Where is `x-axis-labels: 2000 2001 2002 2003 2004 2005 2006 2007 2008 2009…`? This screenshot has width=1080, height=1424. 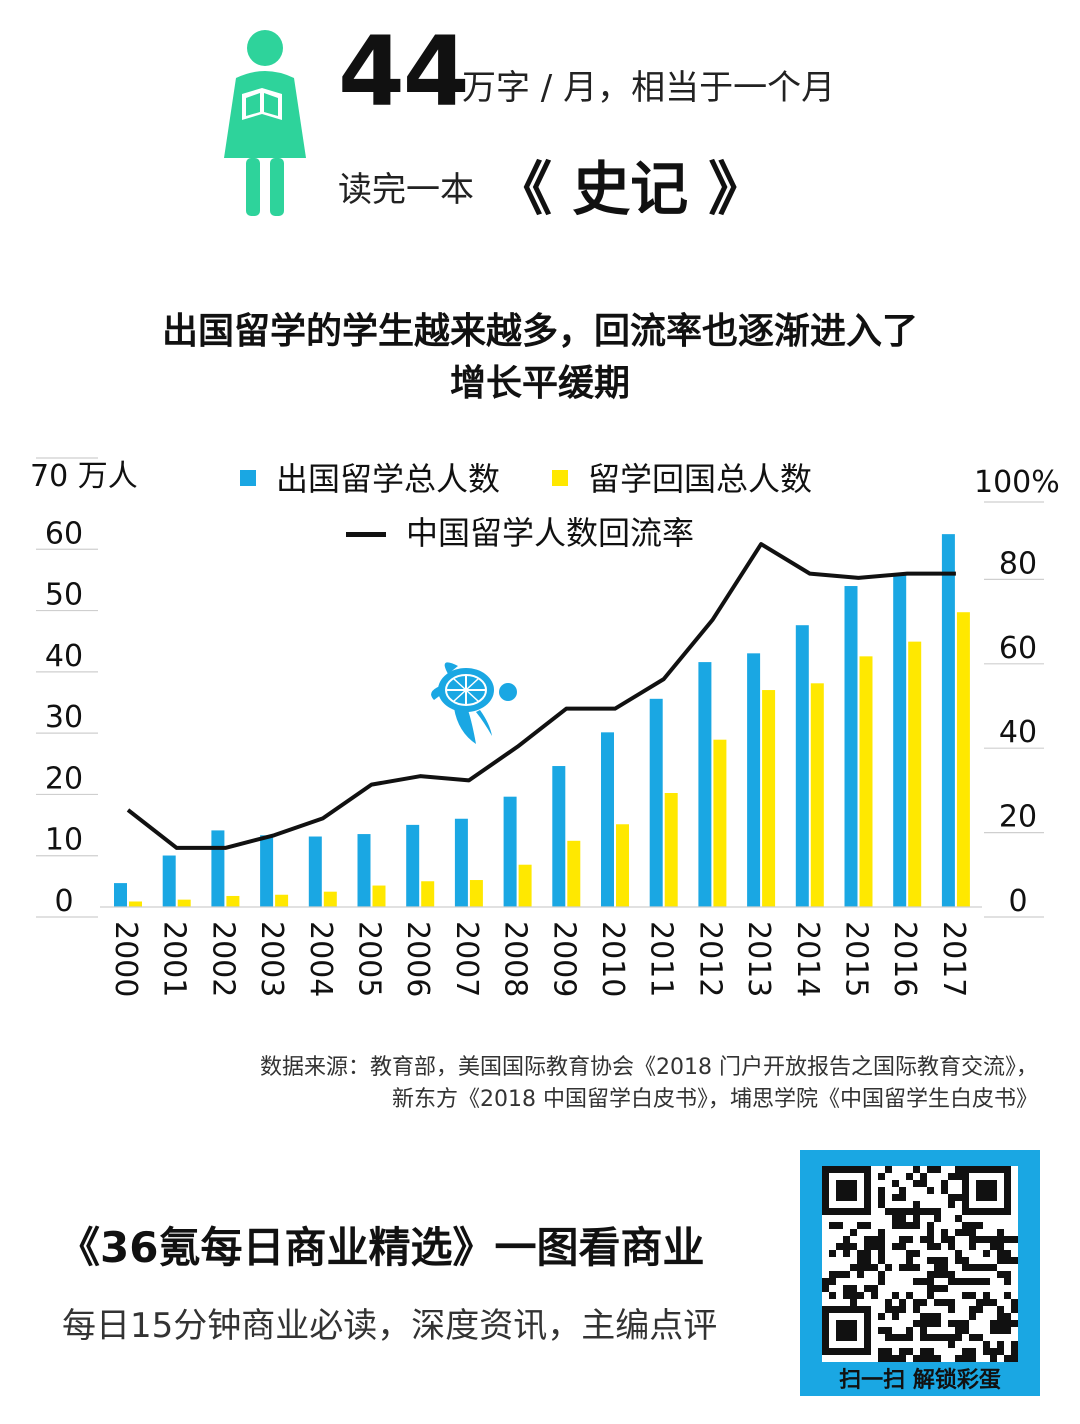
x-axis-labels: 2000 2001 2002 2003 2004 2005 2006 2007 2008 2009… is located at coordinates (539, 959).